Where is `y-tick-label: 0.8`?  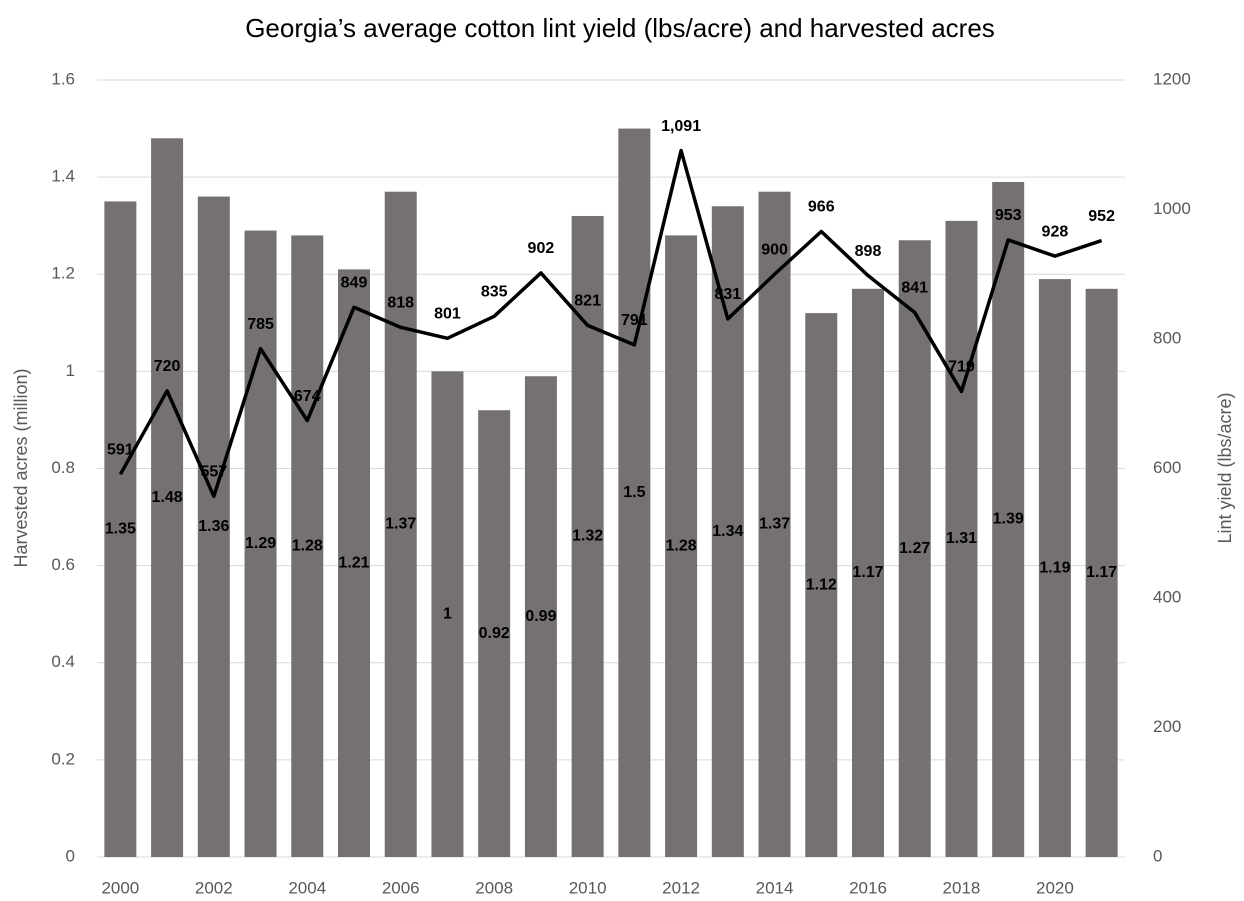 y-tick-label: 0.8 is located at coordinates (63, 467).